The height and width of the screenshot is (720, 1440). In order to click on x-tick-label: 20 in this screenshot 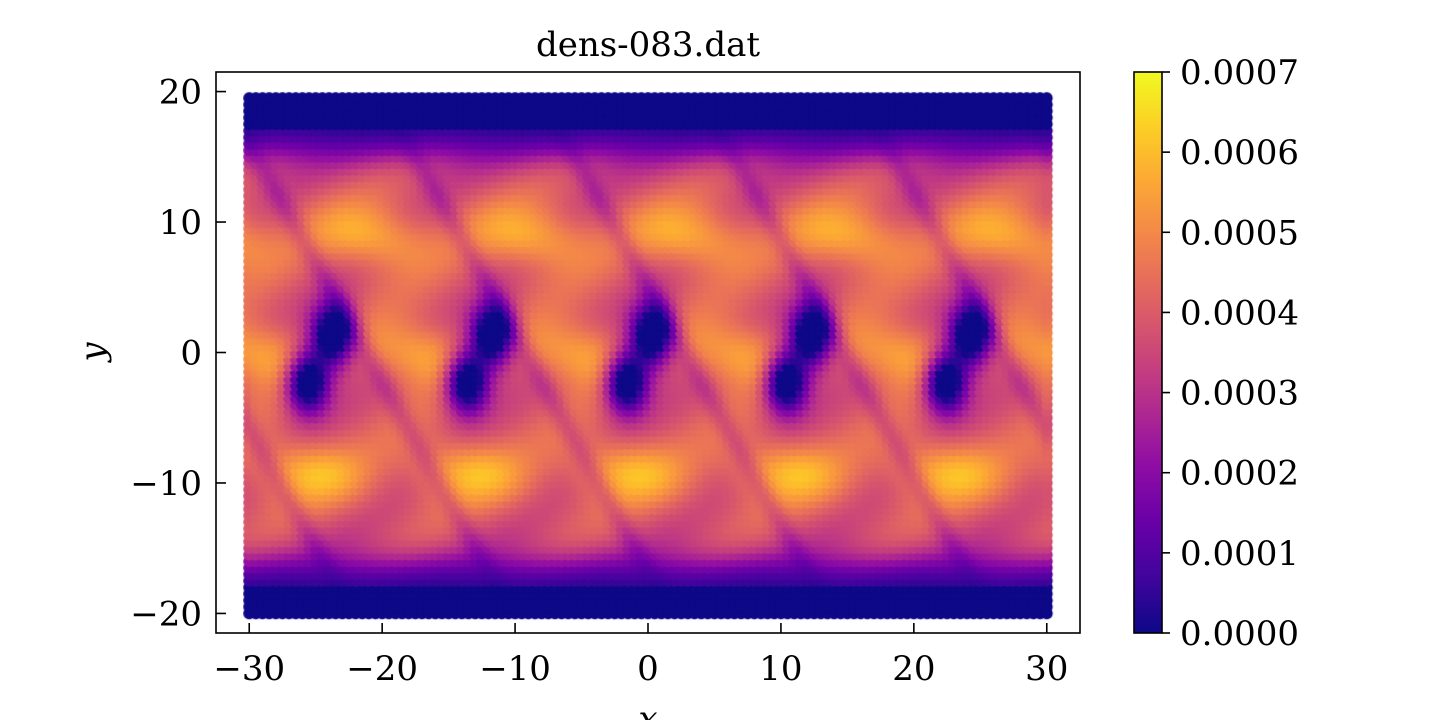, I will do `click(913, 669)`.